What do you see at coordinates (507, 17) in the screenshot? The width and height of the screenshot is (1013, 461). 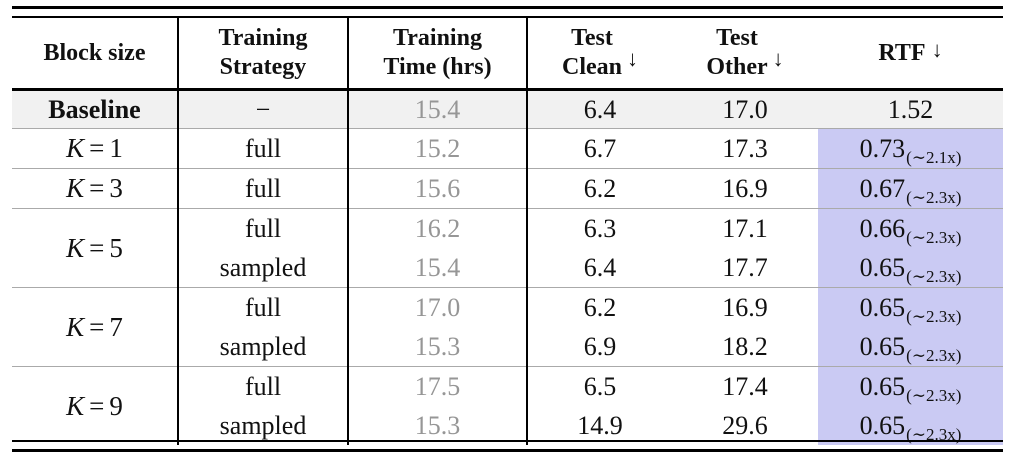 I see `top-rule-inner` at bounding box center [507, 17].